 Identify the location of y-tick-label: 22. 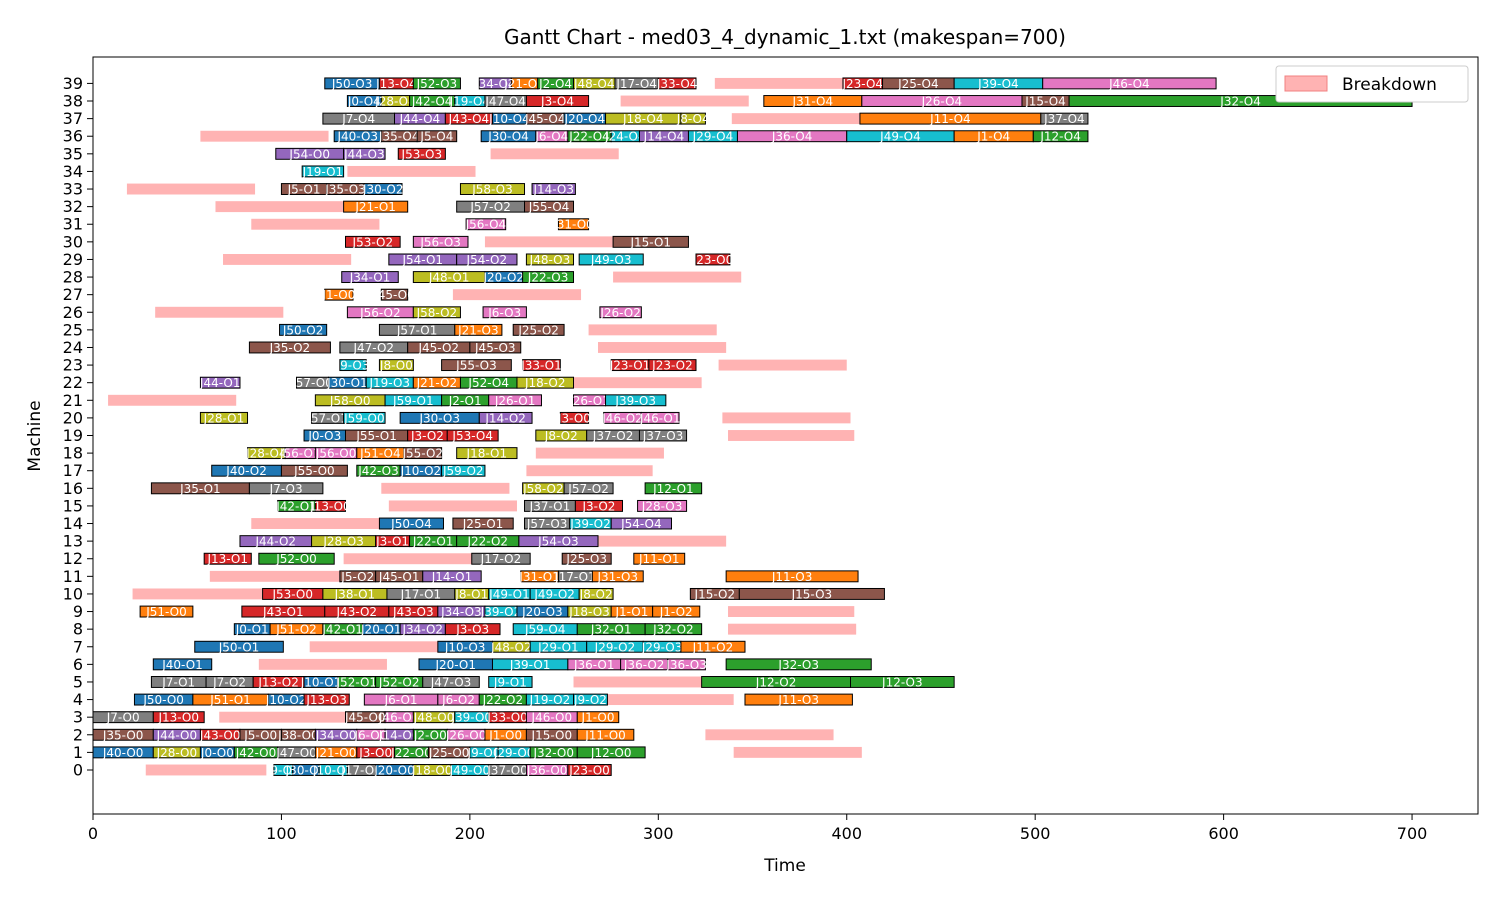
(73, 382).